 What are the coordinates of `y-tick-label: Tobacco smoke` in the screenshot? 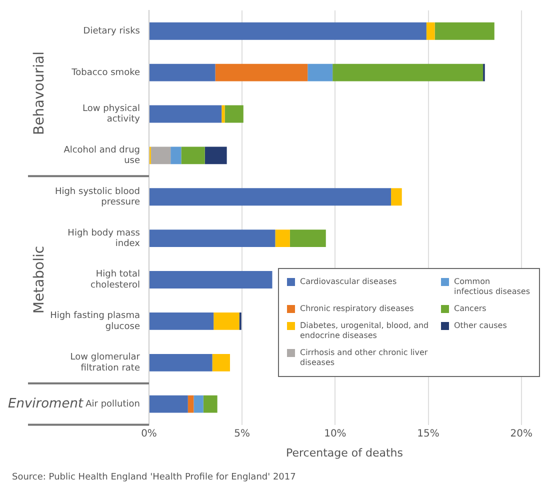 It's located at (105, 73).